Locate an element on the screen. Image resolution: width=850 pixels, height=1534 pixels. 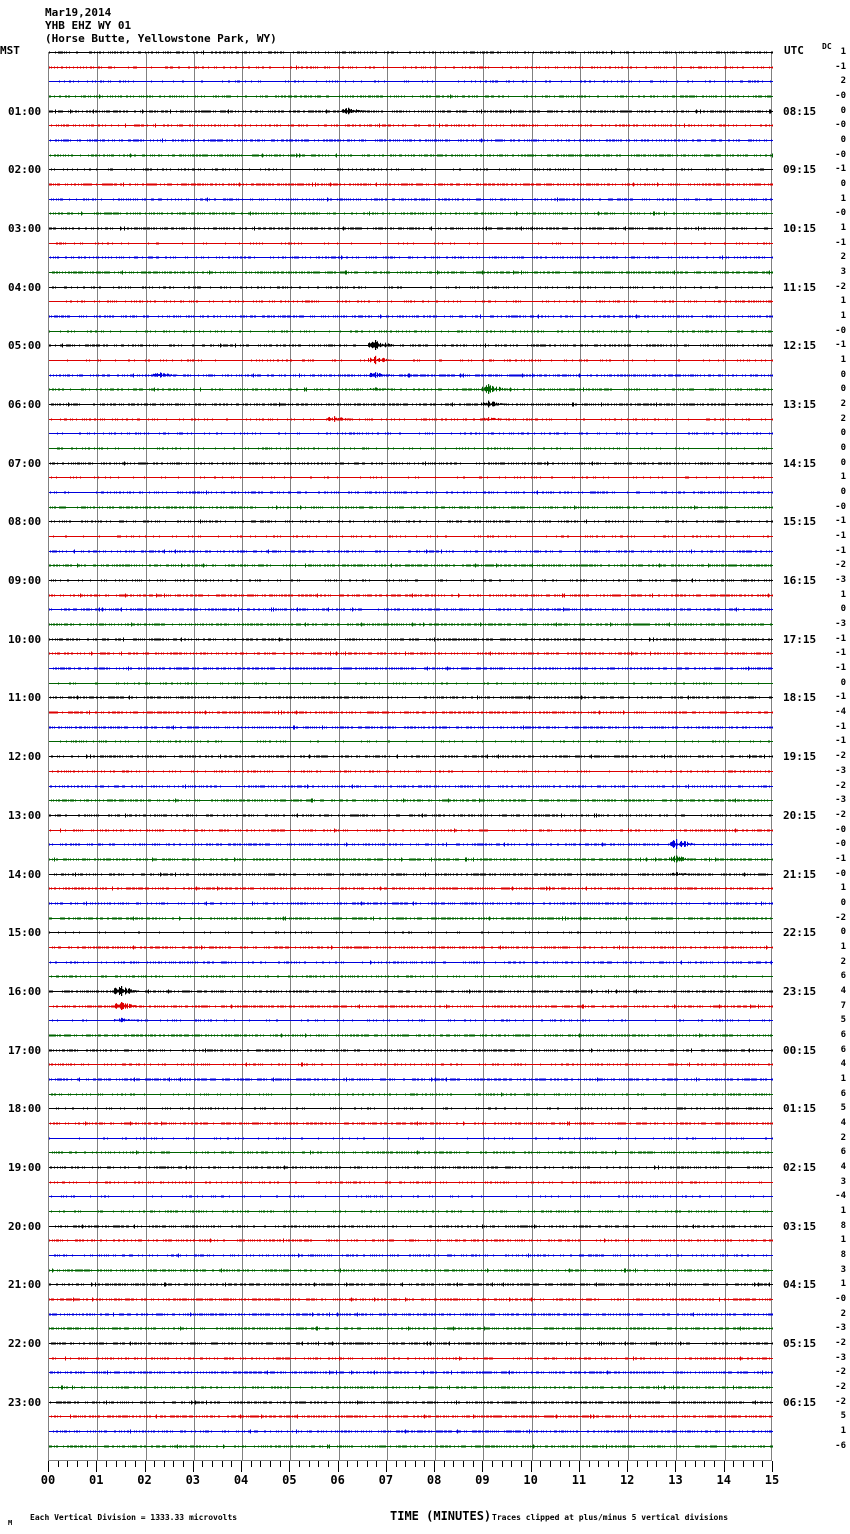
utc-hour-label: 02:15 is located at coordinates (800, 1167).